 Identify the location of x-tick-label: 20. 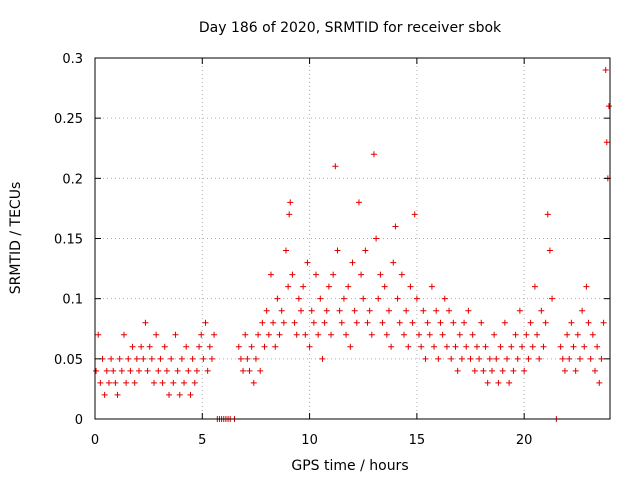
(524, 440).